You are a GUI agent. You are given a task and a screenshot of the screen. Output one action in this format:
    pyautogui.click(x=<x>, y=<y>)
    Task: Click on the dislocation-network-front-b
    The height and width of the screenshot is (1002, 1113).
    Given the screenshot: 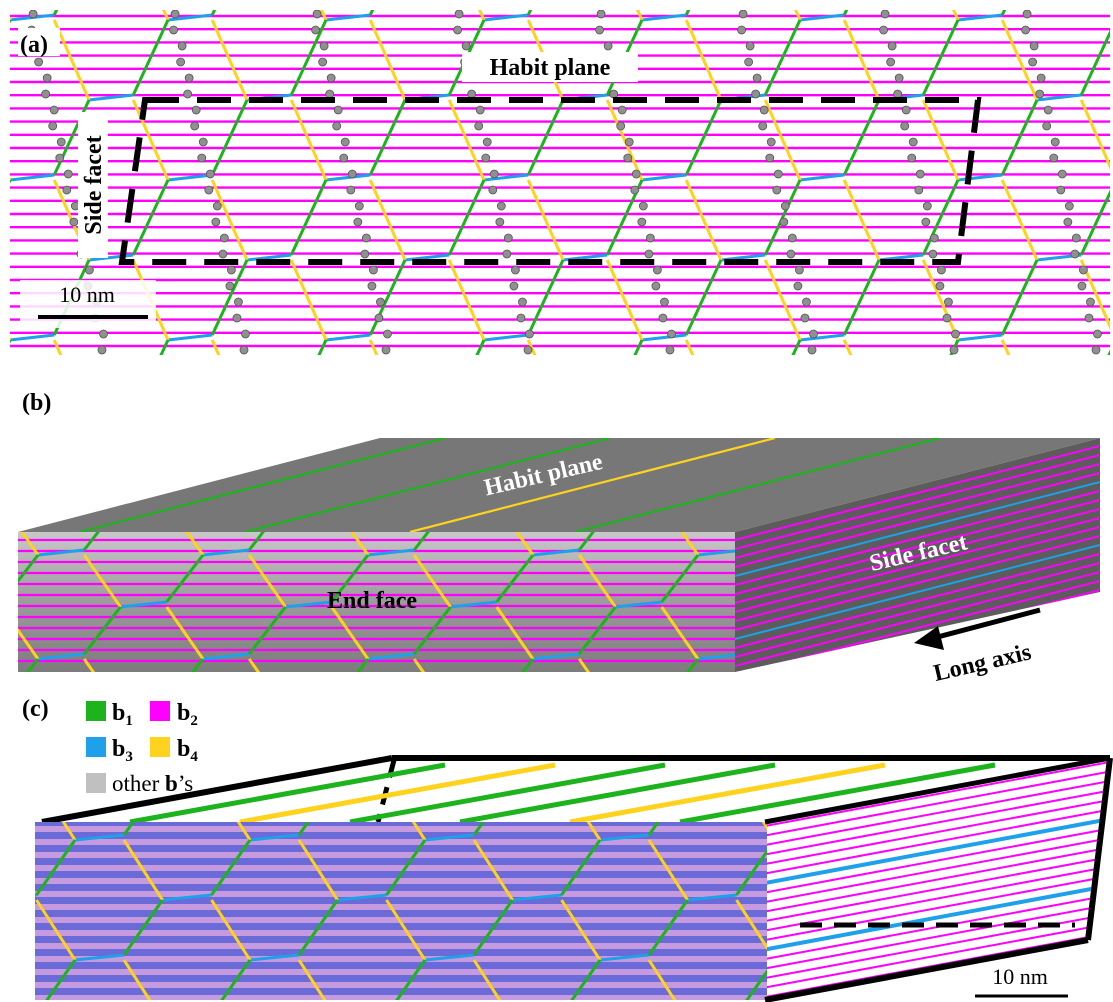 What is the action you would take?
    pyautogui.click(x=422, y=621)
    